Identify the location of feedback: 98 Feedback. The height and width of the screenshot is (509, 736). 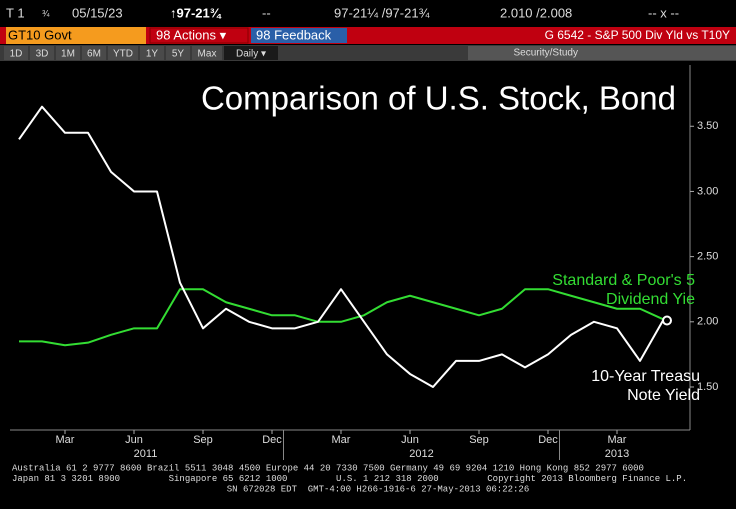
(294, 34).